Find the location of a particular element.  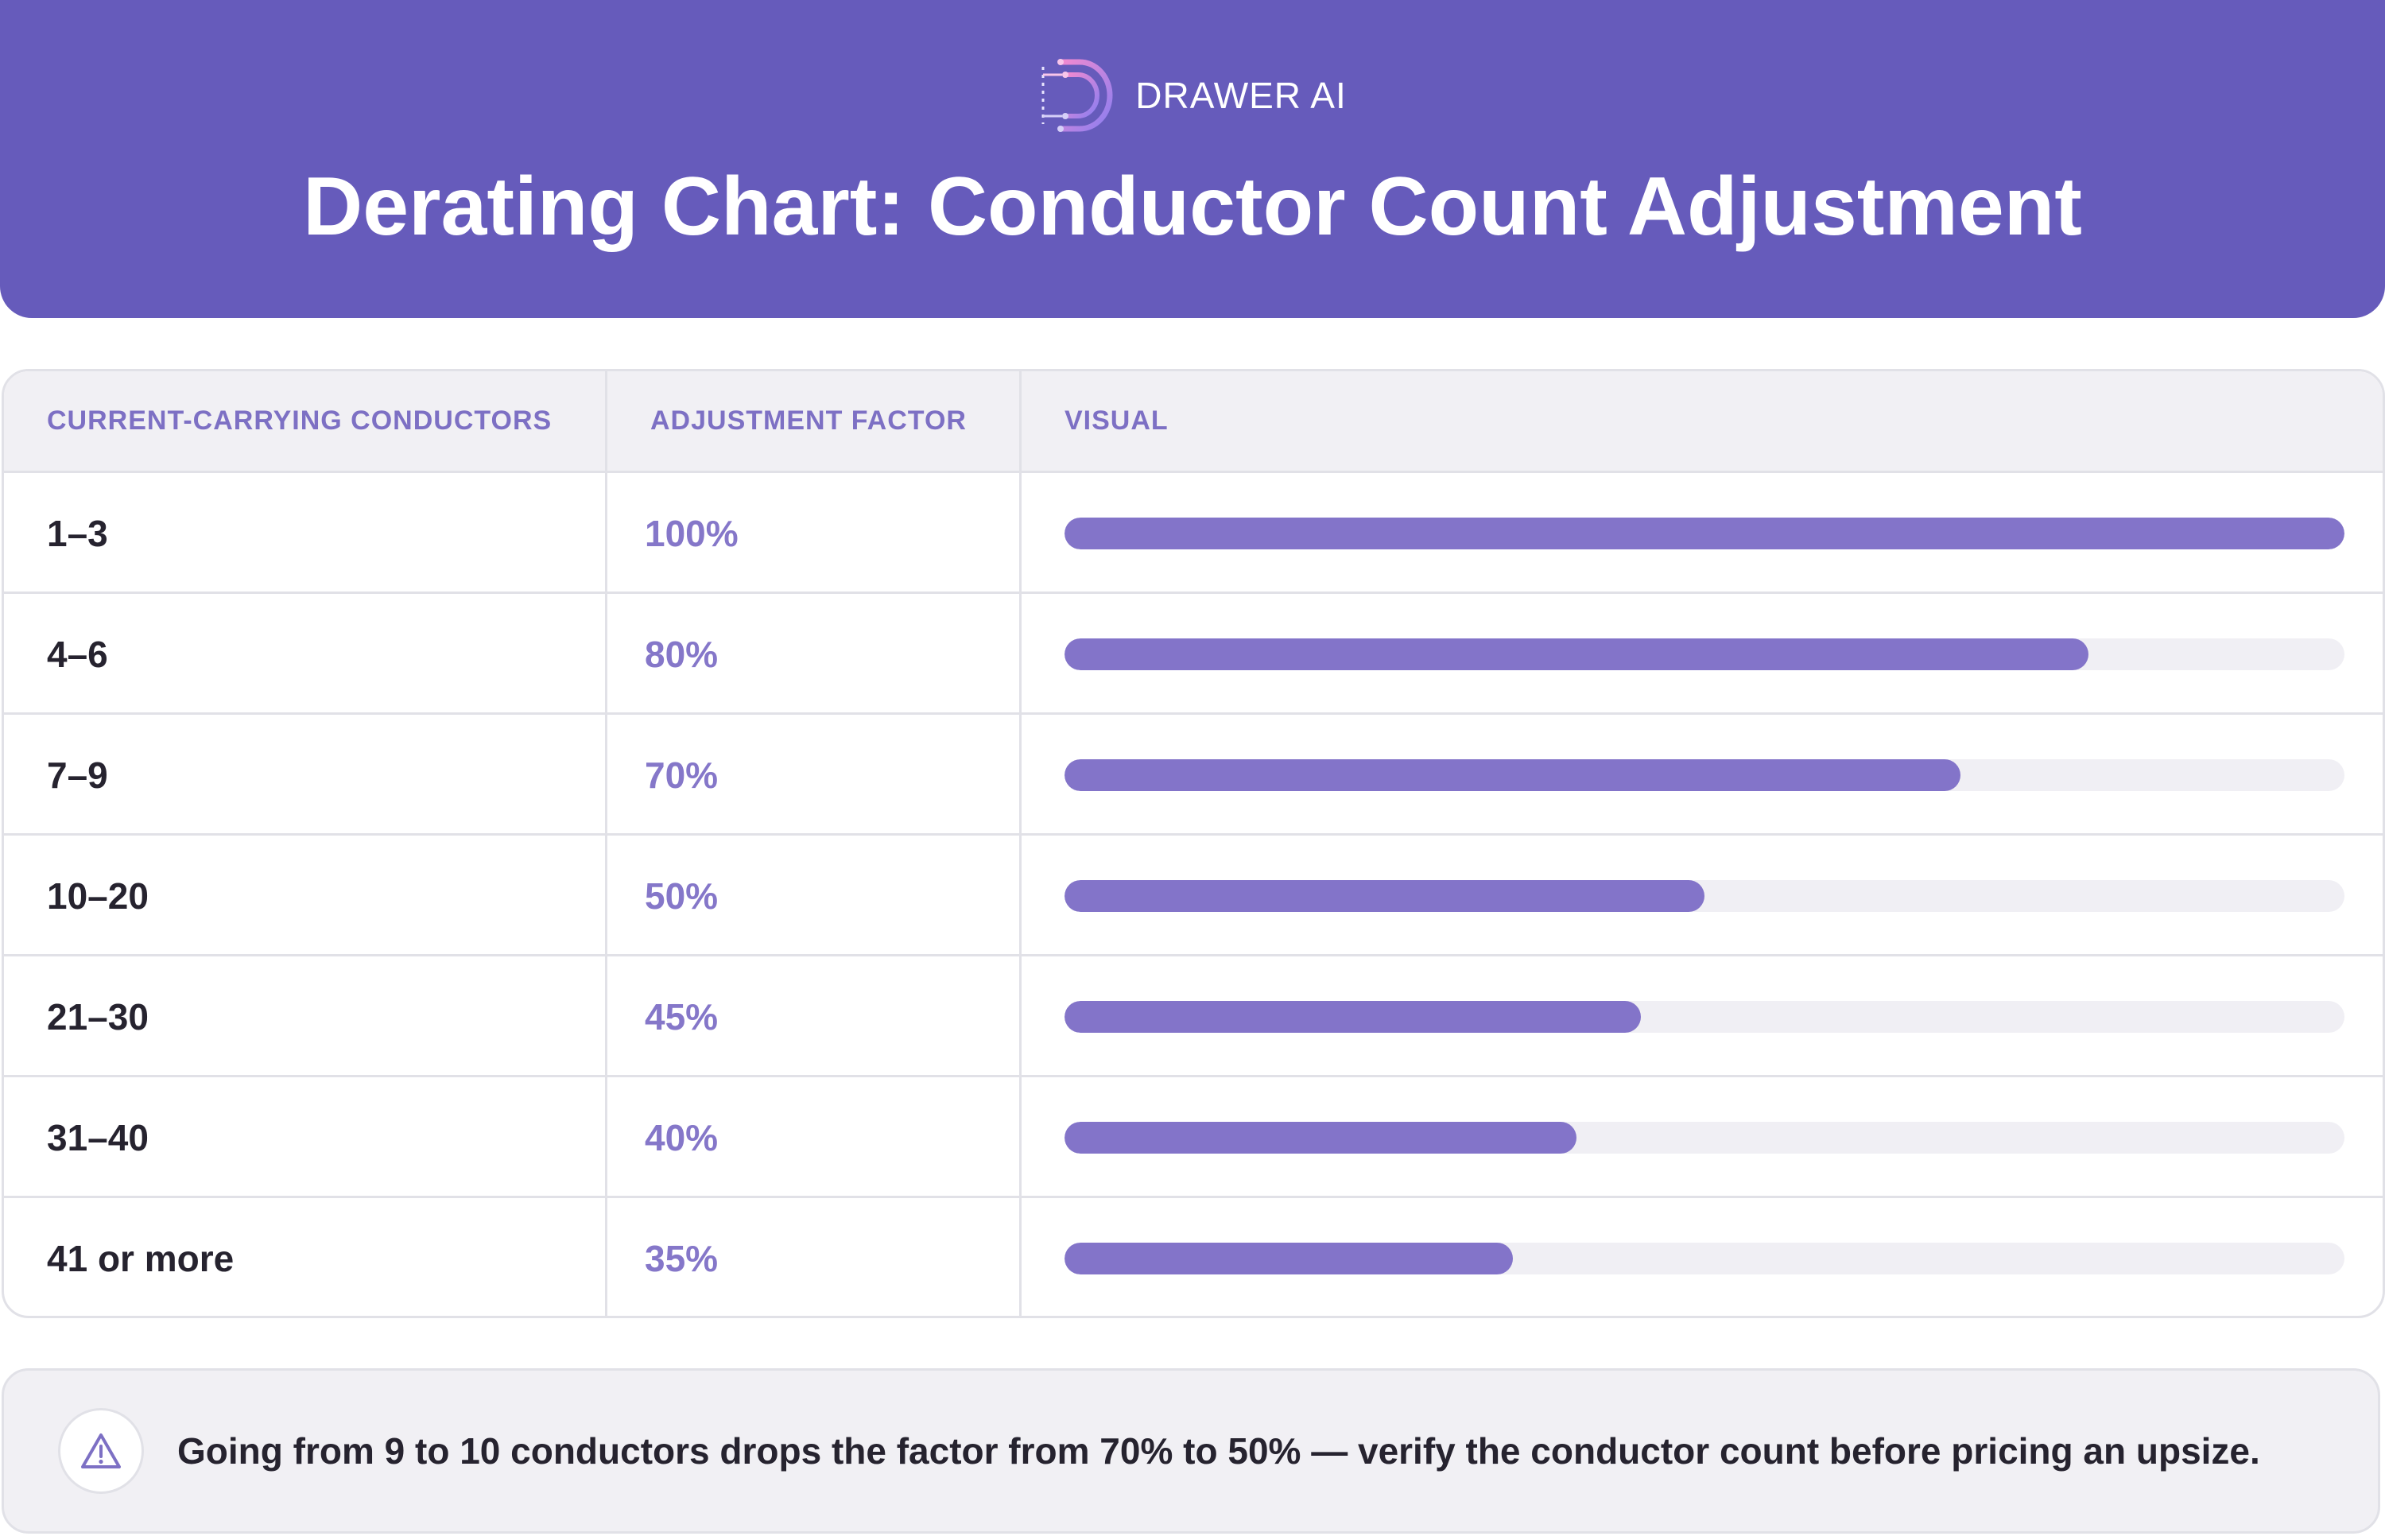

table-row: 31–40 40% is located at coordinates (1193, 1137).